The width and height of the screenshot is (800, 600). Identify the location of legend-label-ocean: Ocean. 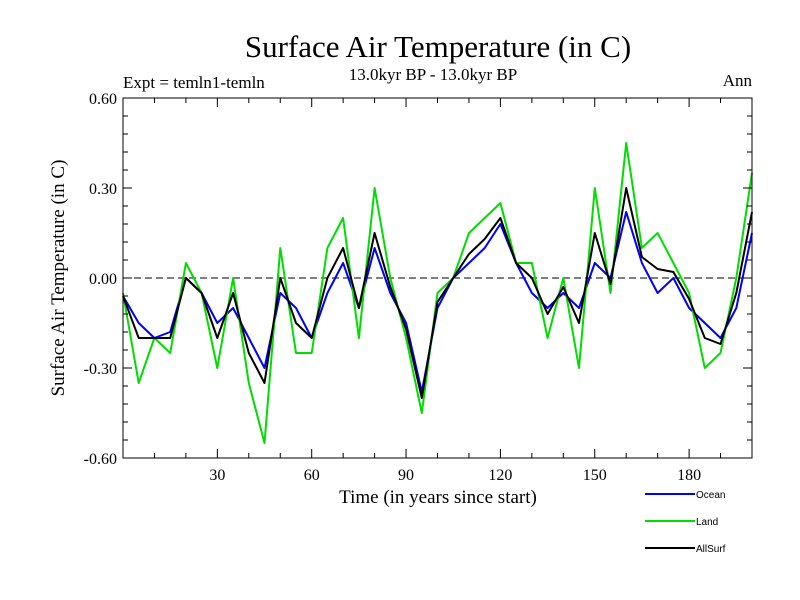
(710, 495).